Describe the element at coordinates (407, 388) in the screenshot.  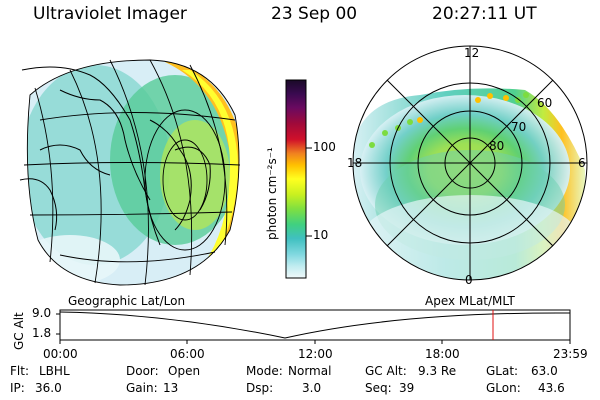
I see `seq-value: 39` at that location.